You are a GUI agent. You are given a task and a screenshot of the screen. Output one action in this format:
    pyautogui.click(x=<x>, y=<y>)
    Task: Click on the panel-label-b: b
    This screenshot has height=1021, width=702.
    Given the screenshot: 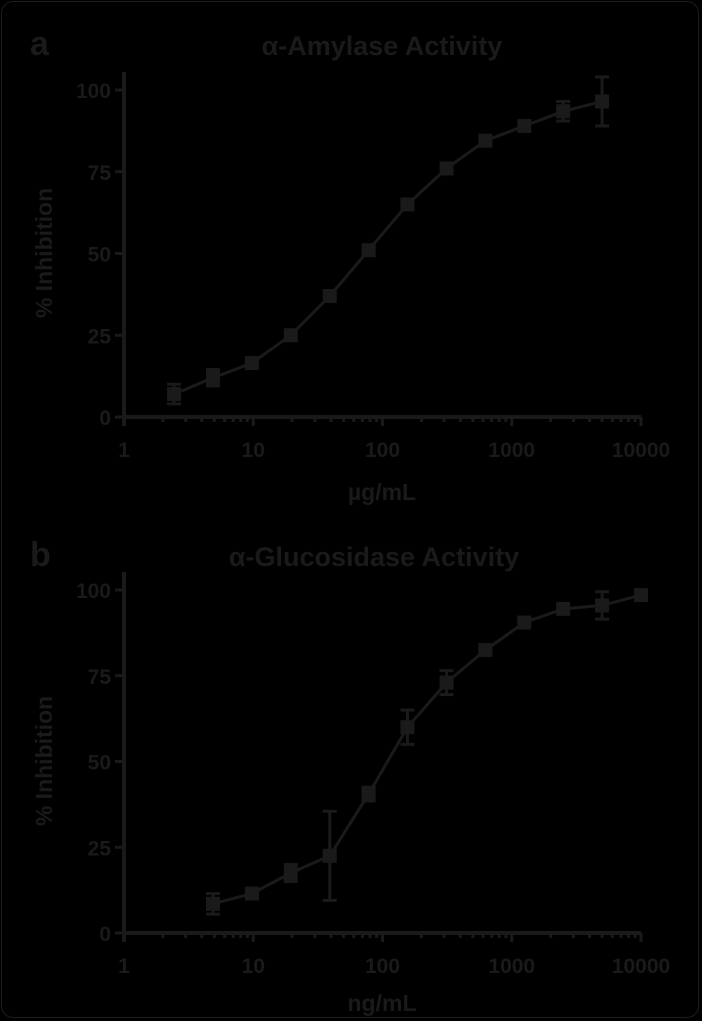 What is the action you would take?
    pyautogui.click(x=40, y=555)
    